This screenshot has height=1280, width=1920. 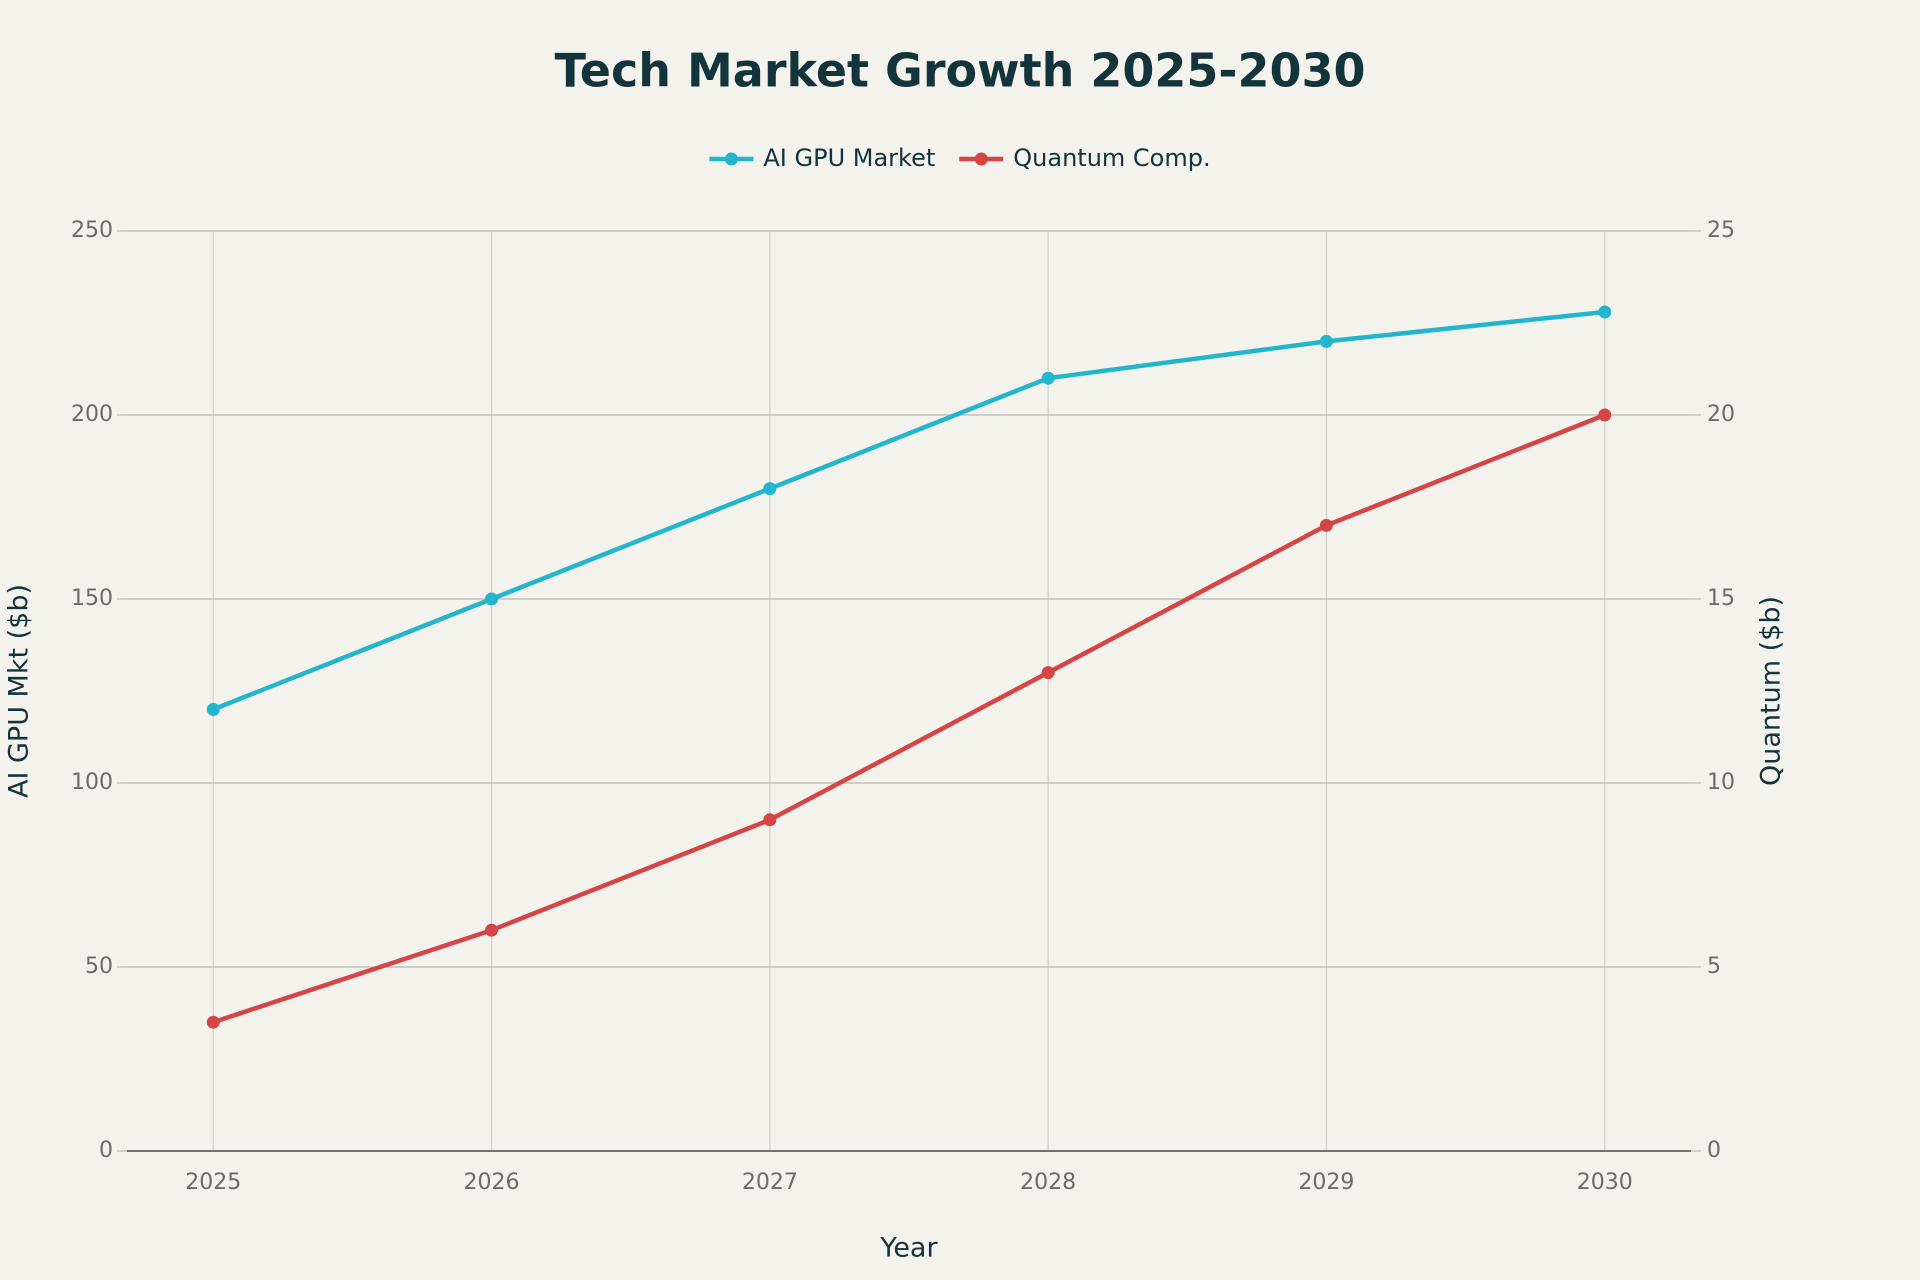 I want to click on y-tick-label: 50, so click(x=99, y=966).